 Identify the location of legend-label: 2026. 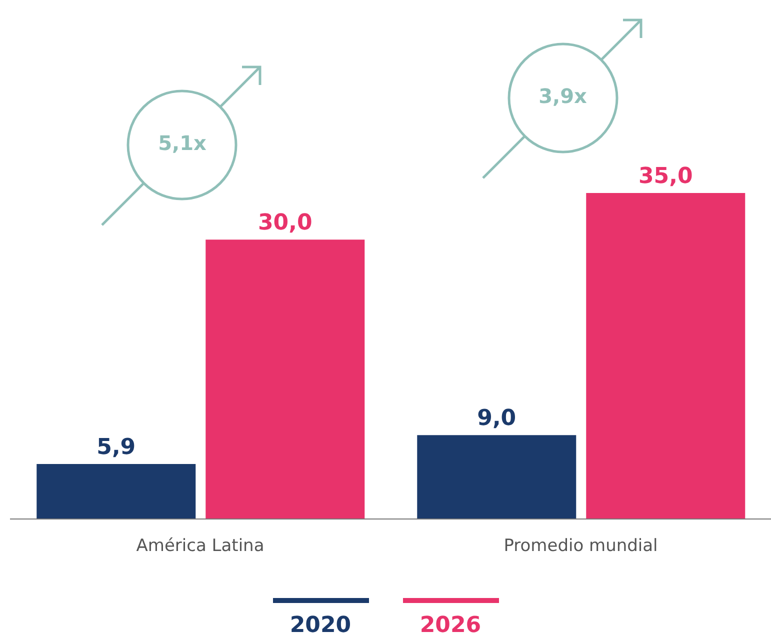
(451, 625).